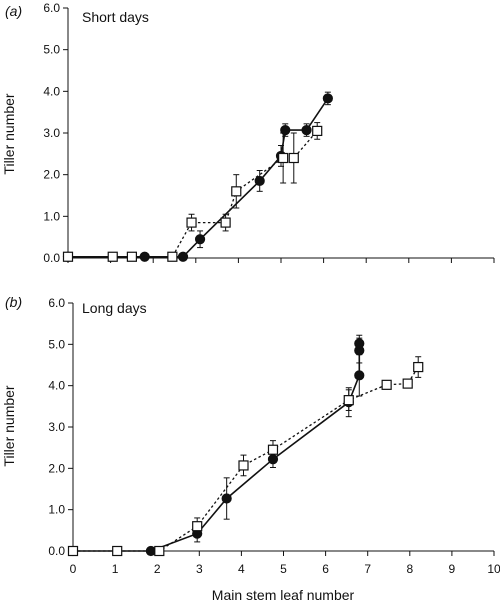  What do you see at coordinates (13, 11) in the screenshot?
I see `panel-a-label: (a)` at bounding box center [13, 11].